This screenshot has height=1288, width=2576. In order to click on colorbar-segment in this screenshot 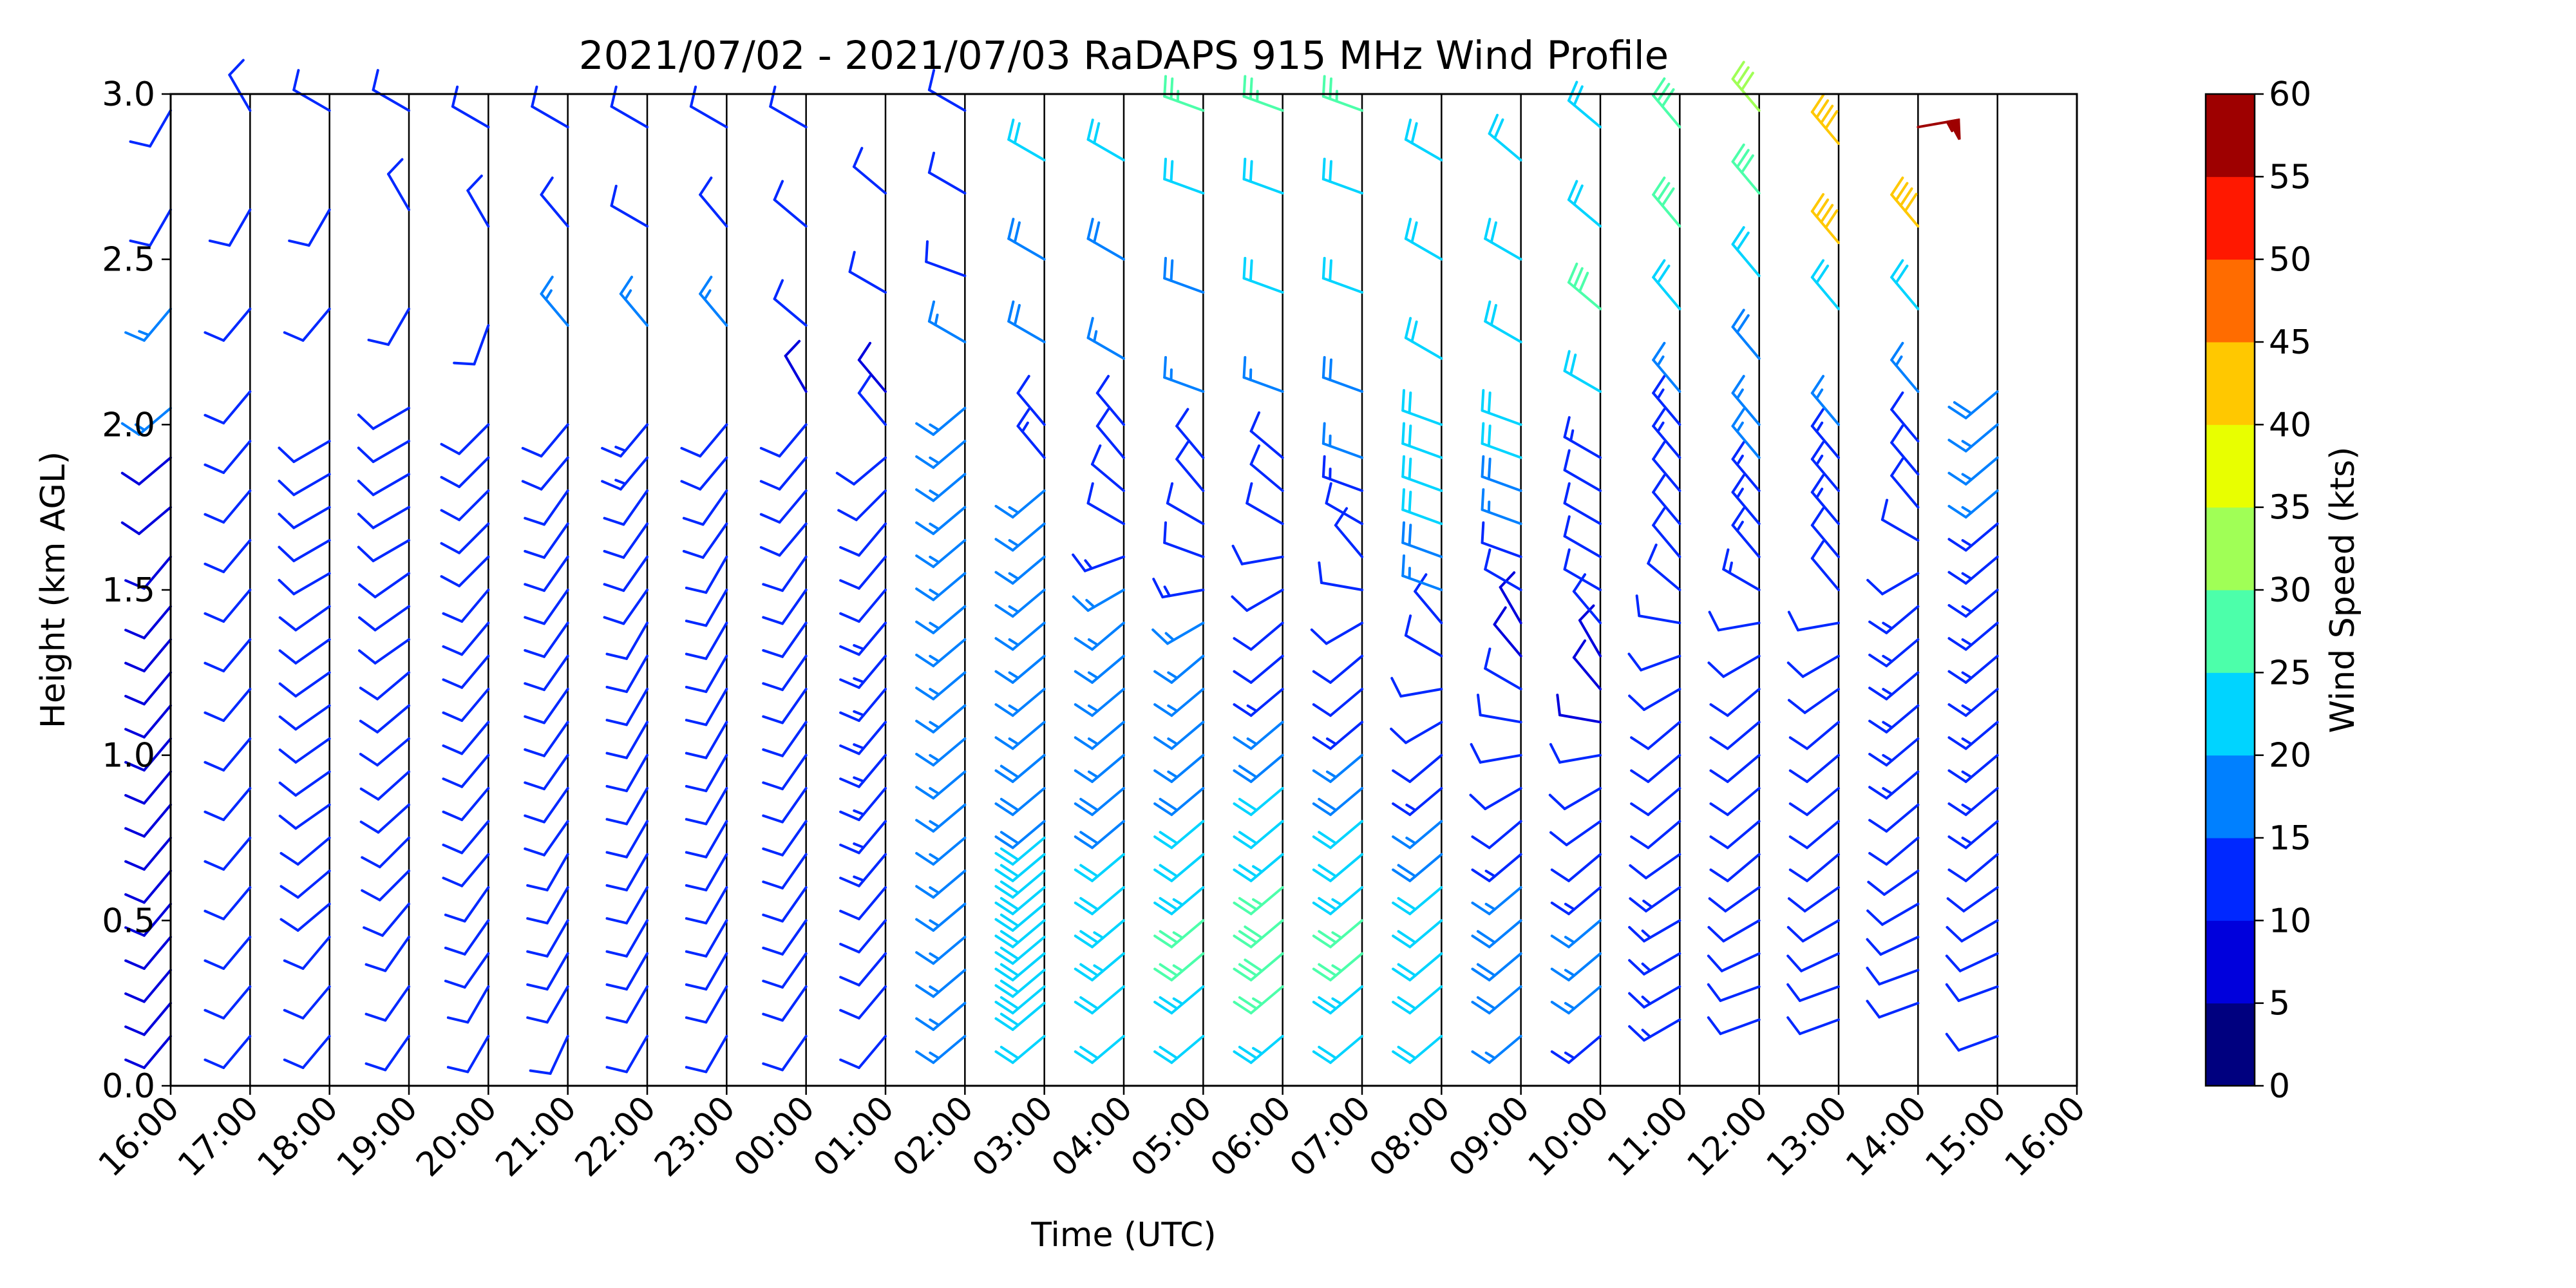, I will do `click(2231, 1044)`.